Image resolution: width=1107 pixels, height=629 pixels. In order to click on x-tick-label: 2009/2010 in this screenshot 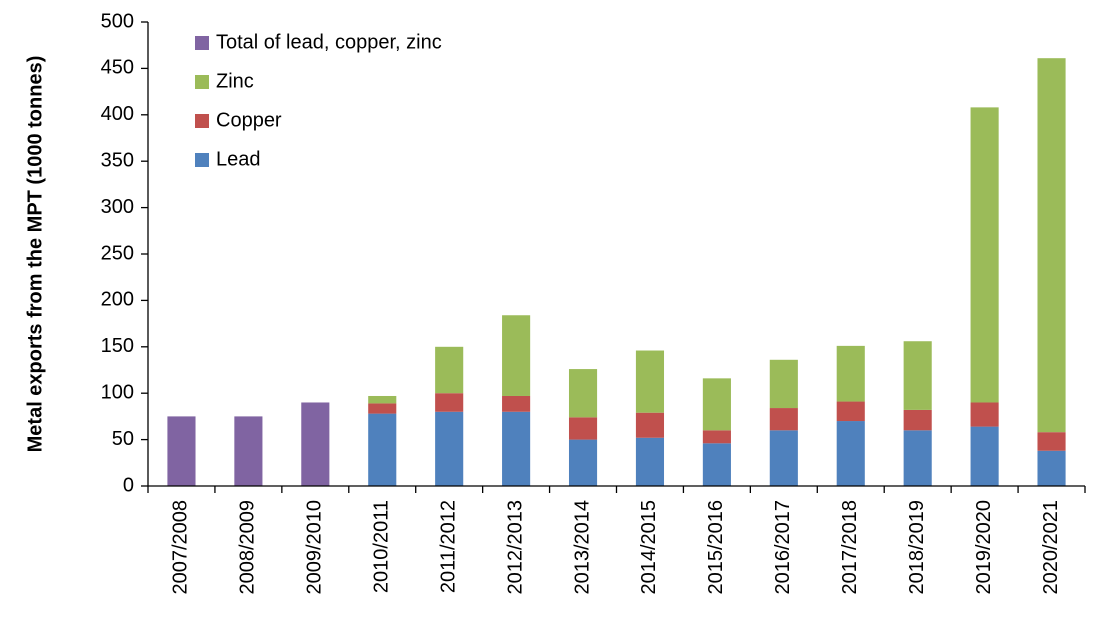, I will do `click(315, 547)`.